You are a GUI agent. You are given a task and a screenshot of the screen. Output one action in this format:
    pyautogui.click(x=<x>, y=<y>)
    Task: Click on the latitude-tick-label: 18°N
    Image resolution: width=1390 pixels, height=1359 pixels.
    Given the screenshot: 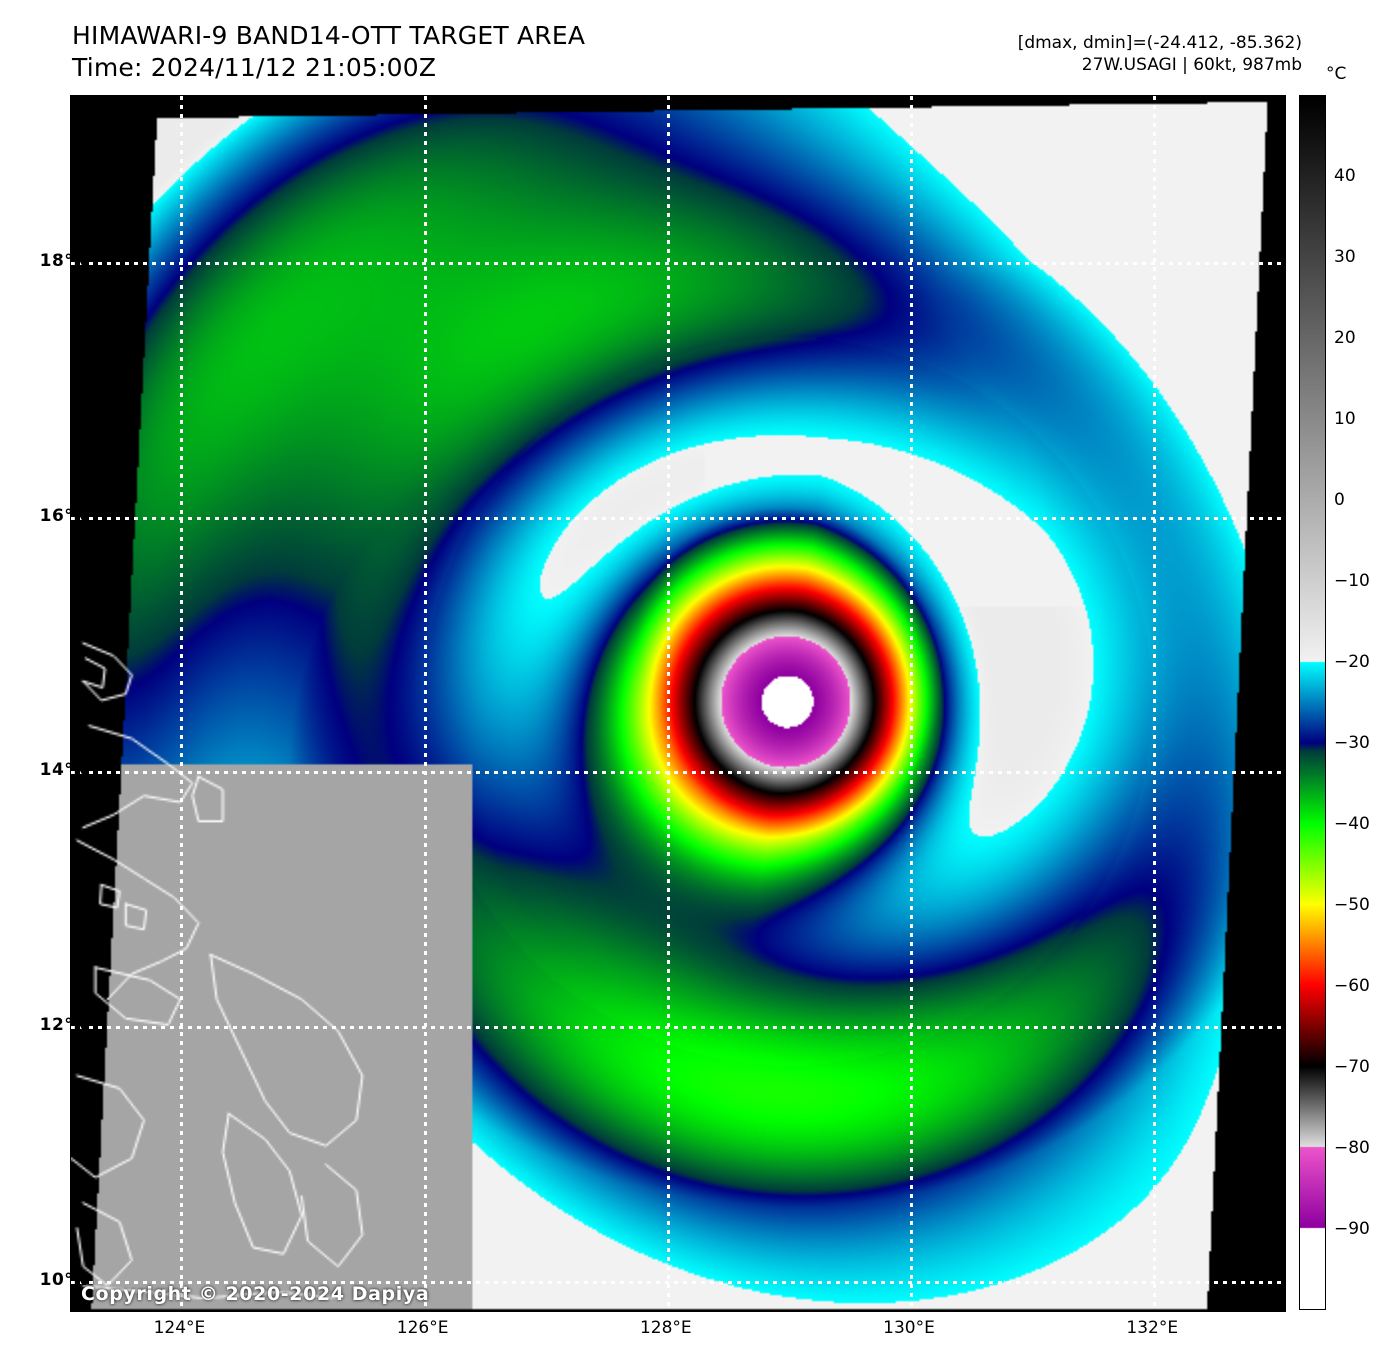 What is the action you would take?
    pyautogui.click(x=63, y=260)
    